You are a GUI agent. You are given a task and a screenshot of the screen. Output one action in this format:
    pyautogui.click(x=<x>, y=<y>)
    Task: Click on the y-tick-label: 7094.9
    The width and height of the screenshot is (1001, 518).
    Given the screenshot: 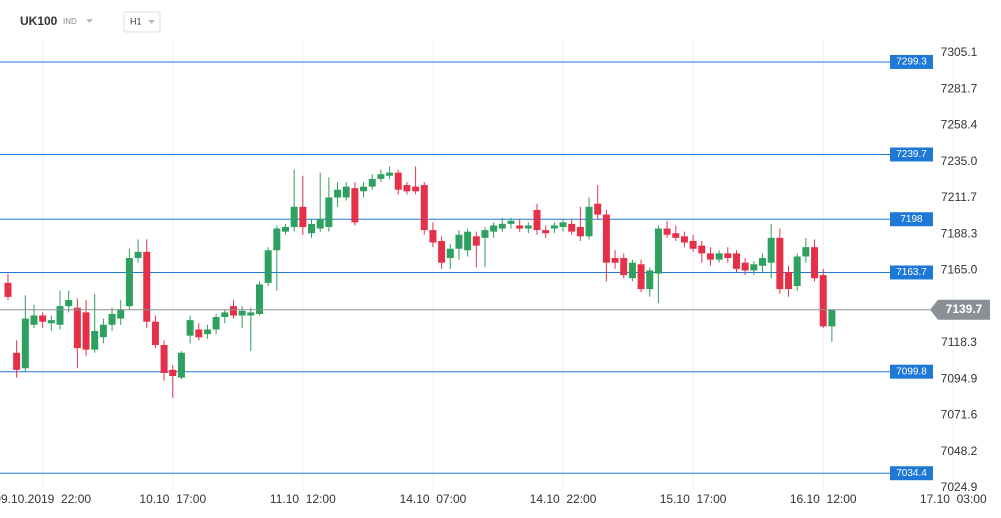 What is the action you would take?
    pyautogui.click(x=959, y=378)
    